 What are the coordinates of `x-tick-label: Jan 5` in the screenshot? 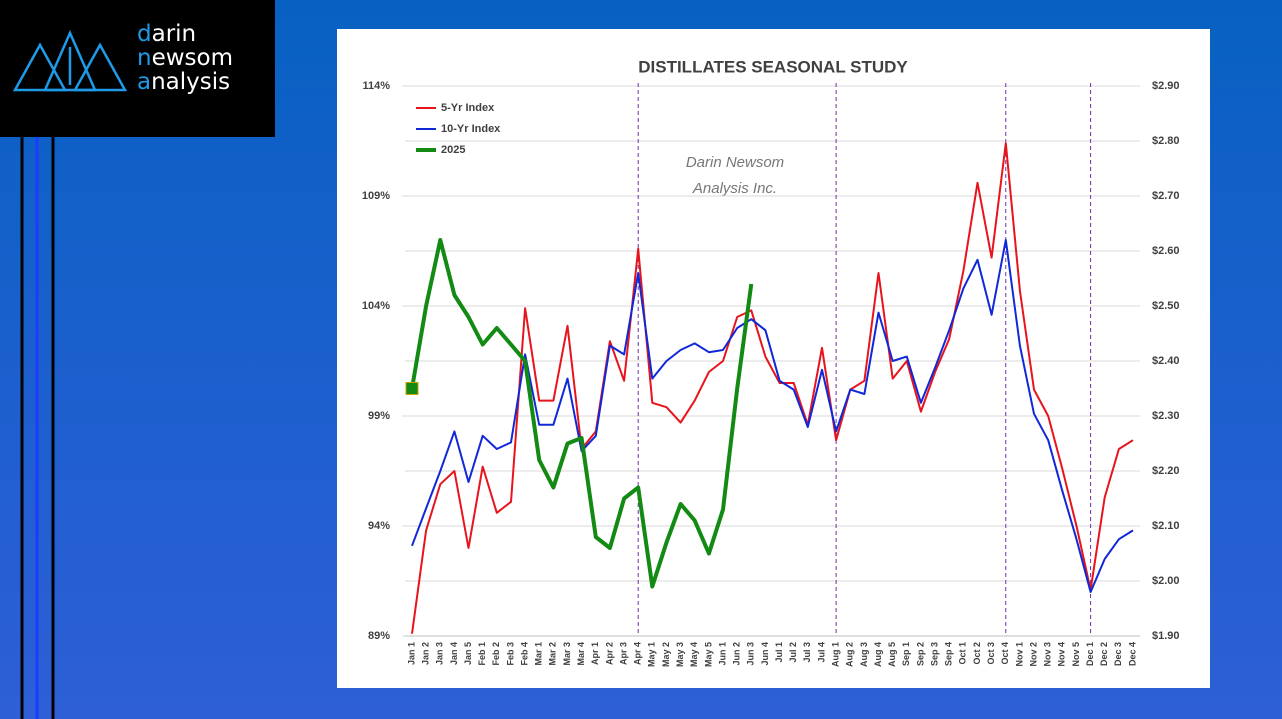 It's located at (468, 653).